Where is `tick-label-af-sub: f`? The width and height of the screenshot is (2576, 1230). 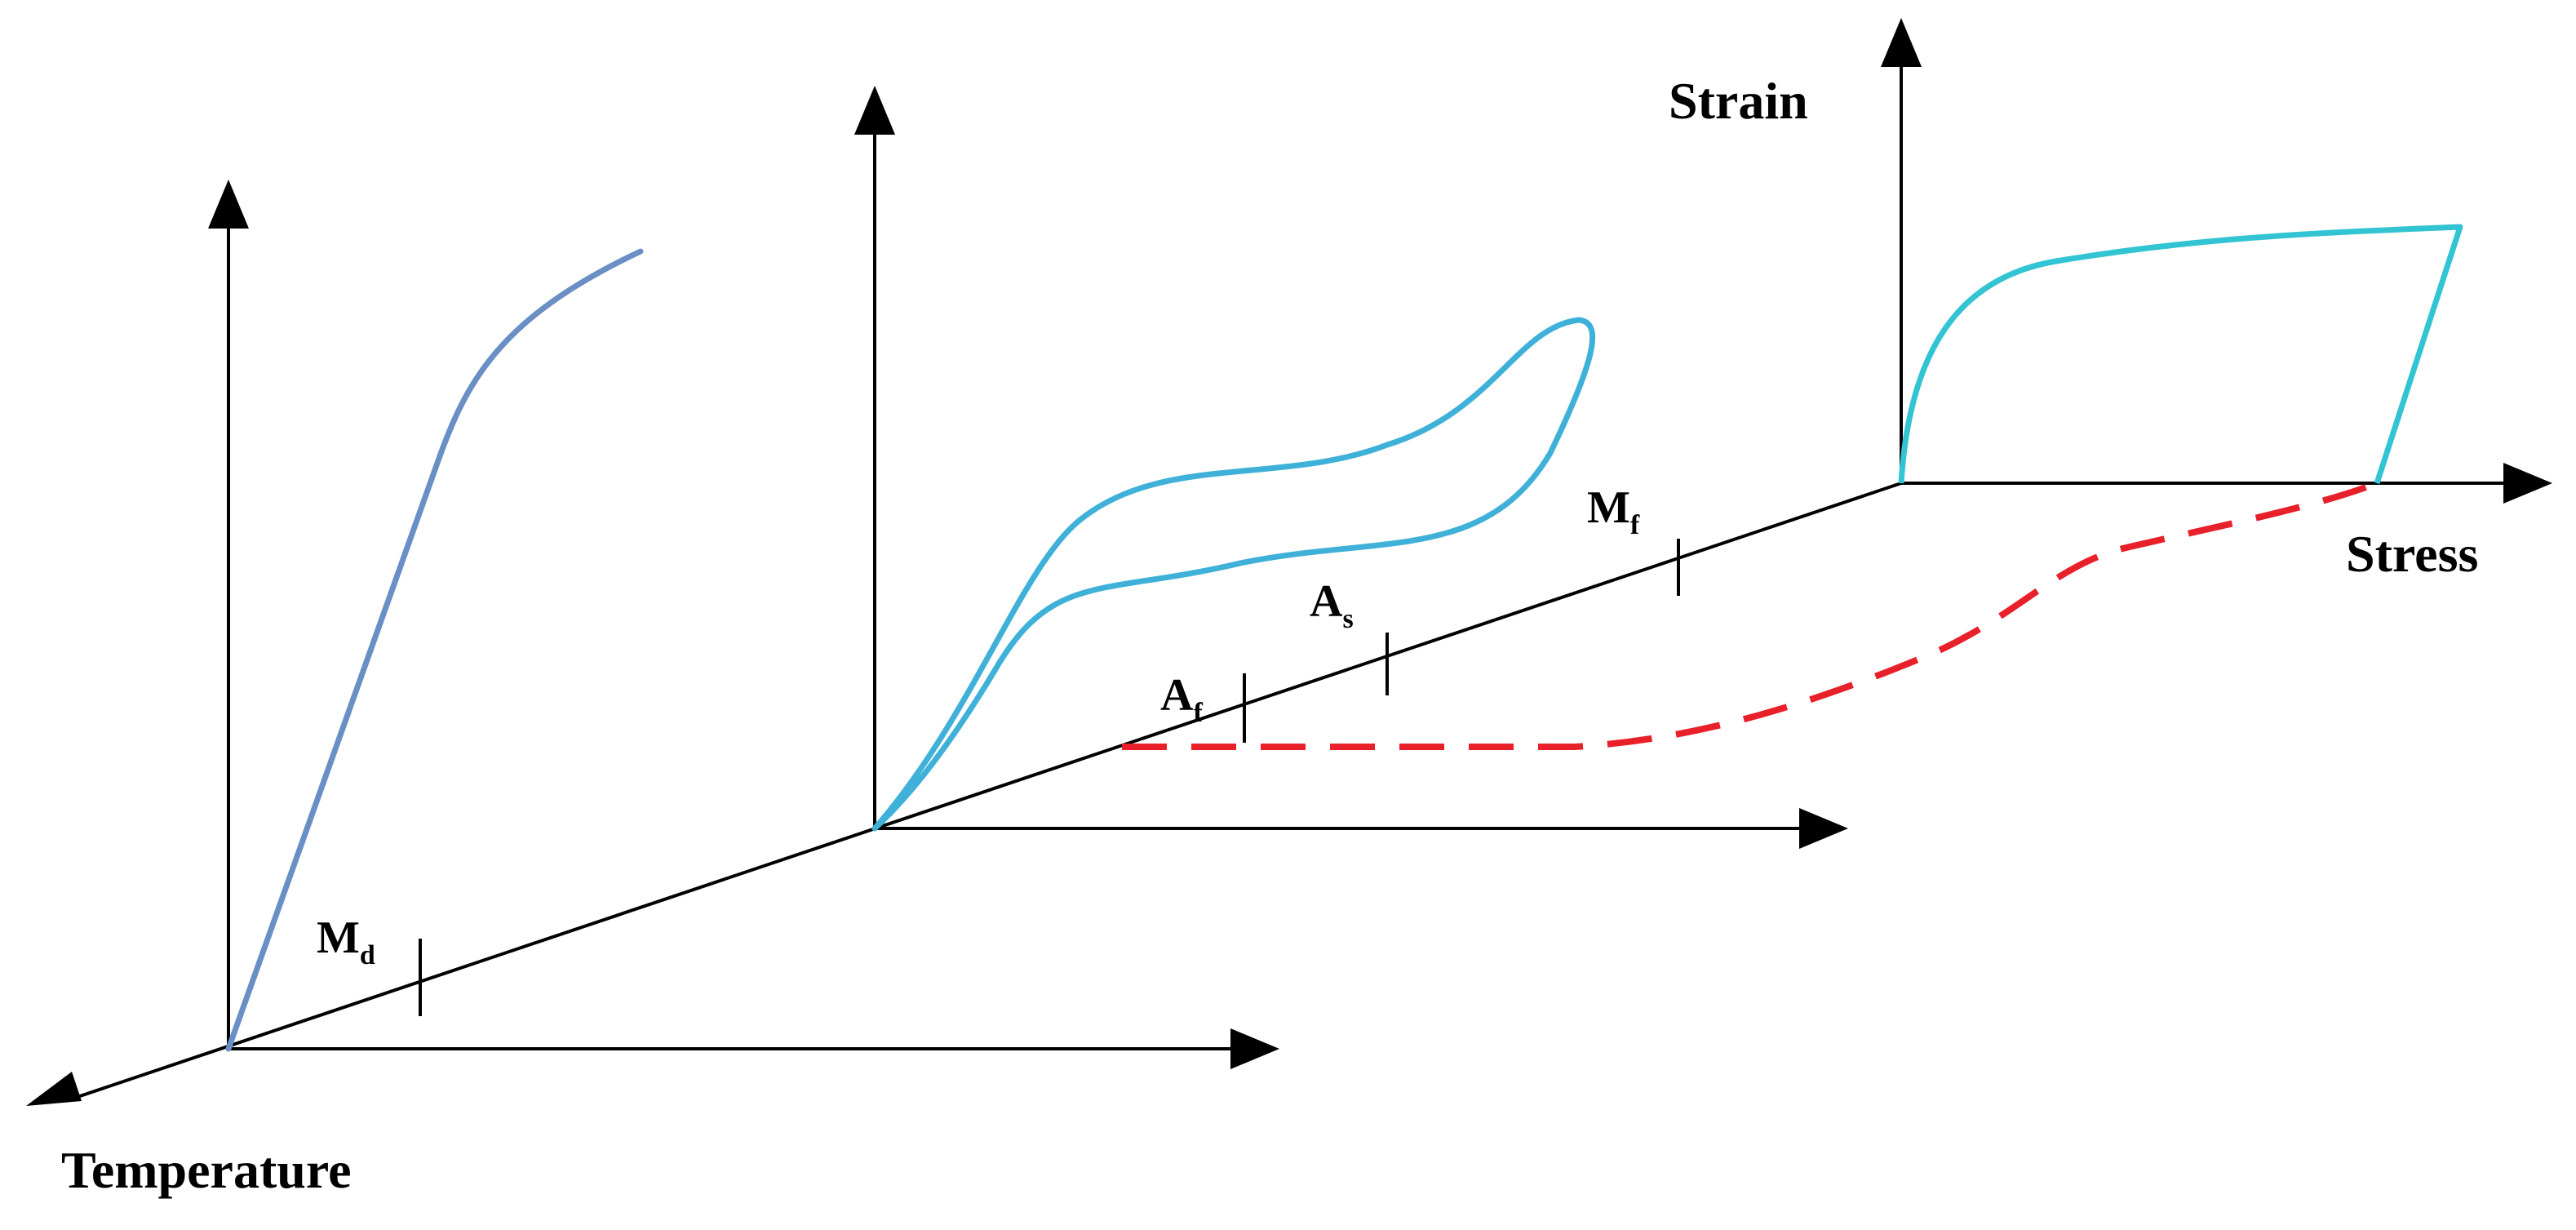
tick-label-af-sub: f is located at coordinates (1198, 713).